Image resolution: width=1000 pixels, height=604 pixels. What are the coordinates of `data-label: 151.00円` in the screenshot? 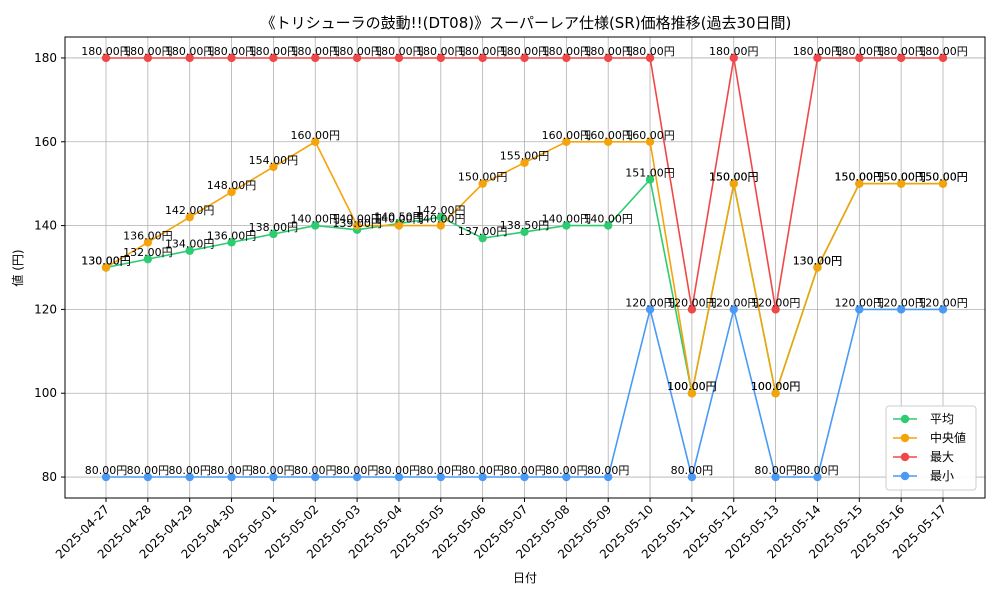 It's located at (650, 172).